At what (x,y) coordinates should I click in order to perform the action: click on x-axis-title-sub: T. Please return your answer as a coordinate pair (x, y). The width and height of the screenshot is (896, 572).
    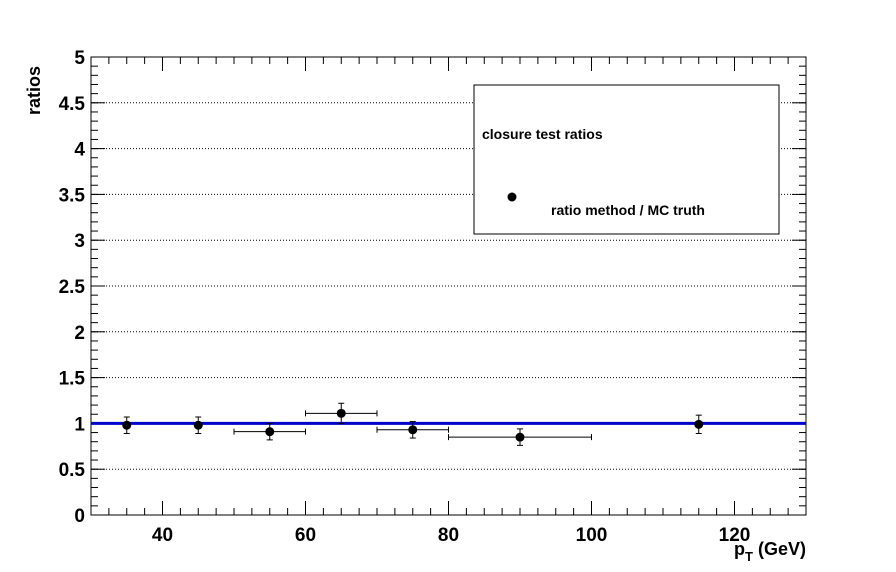
    Looking at the image, I should click on (749, 556).